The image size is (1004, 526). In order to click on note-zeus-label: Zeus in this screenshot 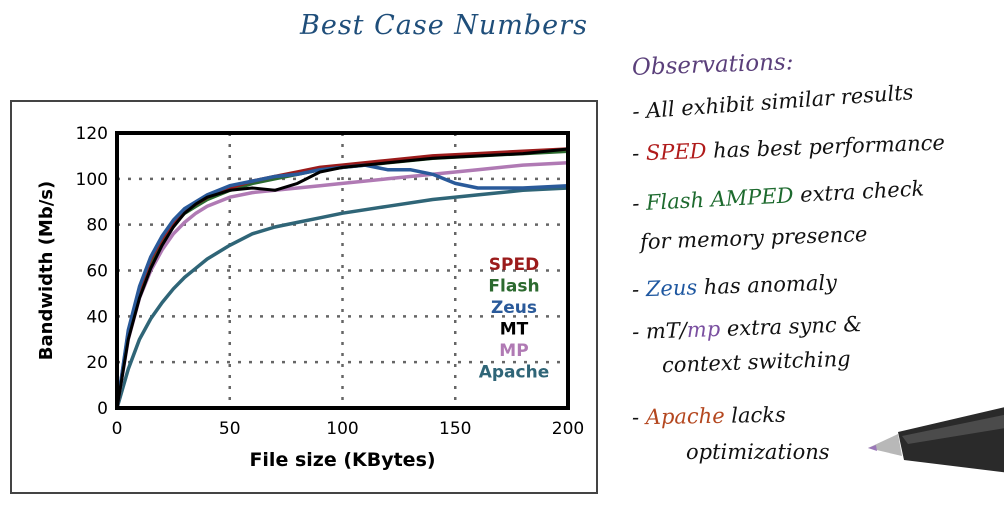, I will do `click(671, 288)`.